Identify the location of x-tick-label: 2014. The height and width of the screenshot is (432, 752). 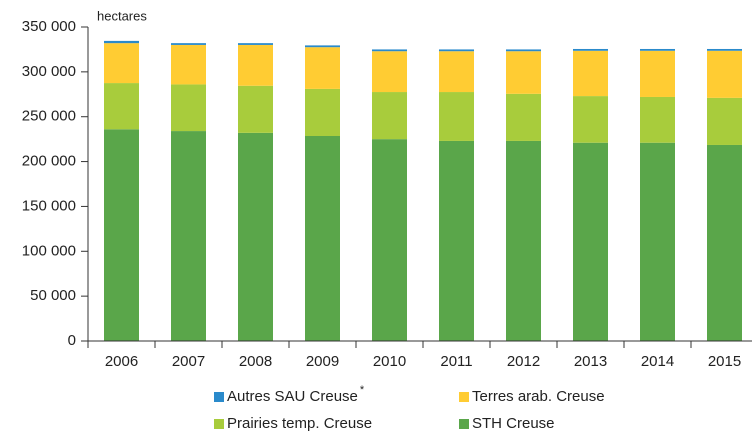
(657, 361).